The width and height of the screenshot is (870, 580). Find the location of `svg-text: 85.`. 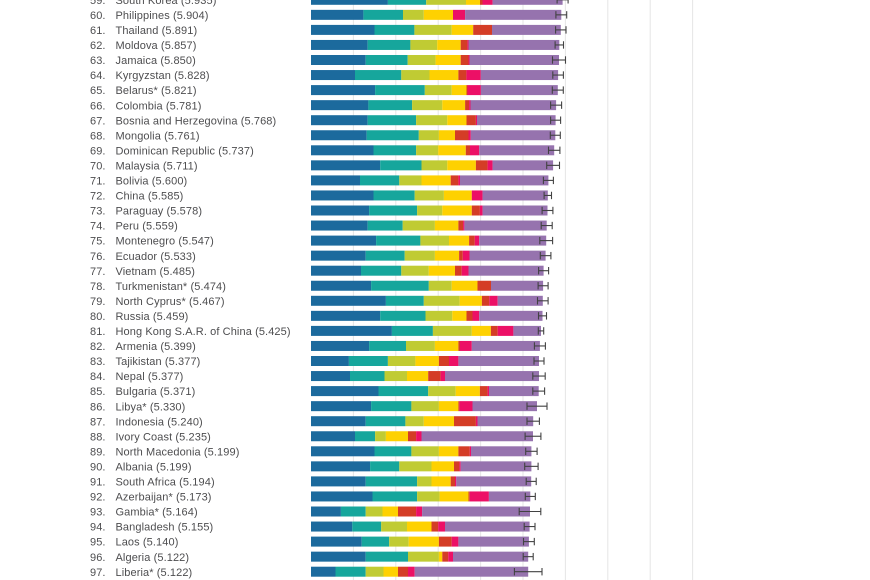

svg-text: 85. is located at coordinates (98, 392).